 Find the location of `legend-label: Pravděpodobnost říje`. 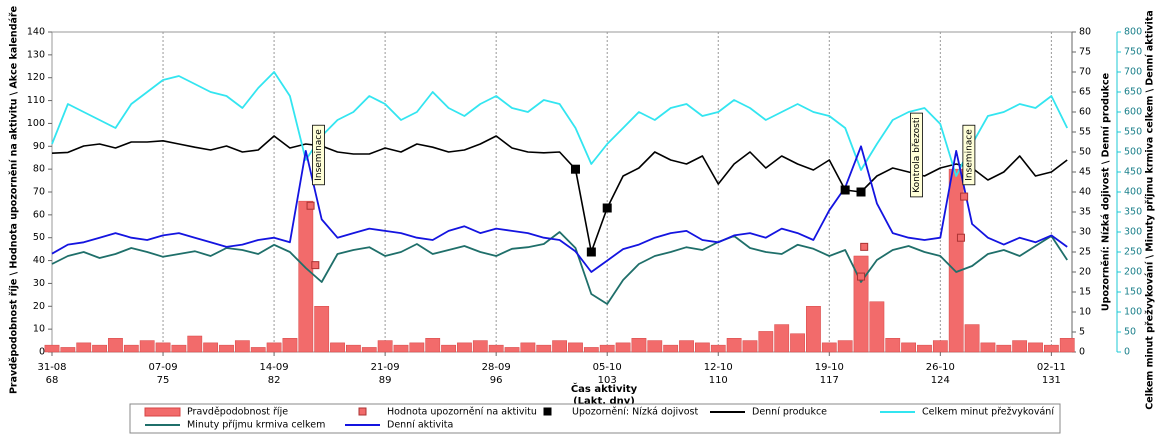

legend-label: Pravděpodobnost říje is located at coordinates (237, 412).